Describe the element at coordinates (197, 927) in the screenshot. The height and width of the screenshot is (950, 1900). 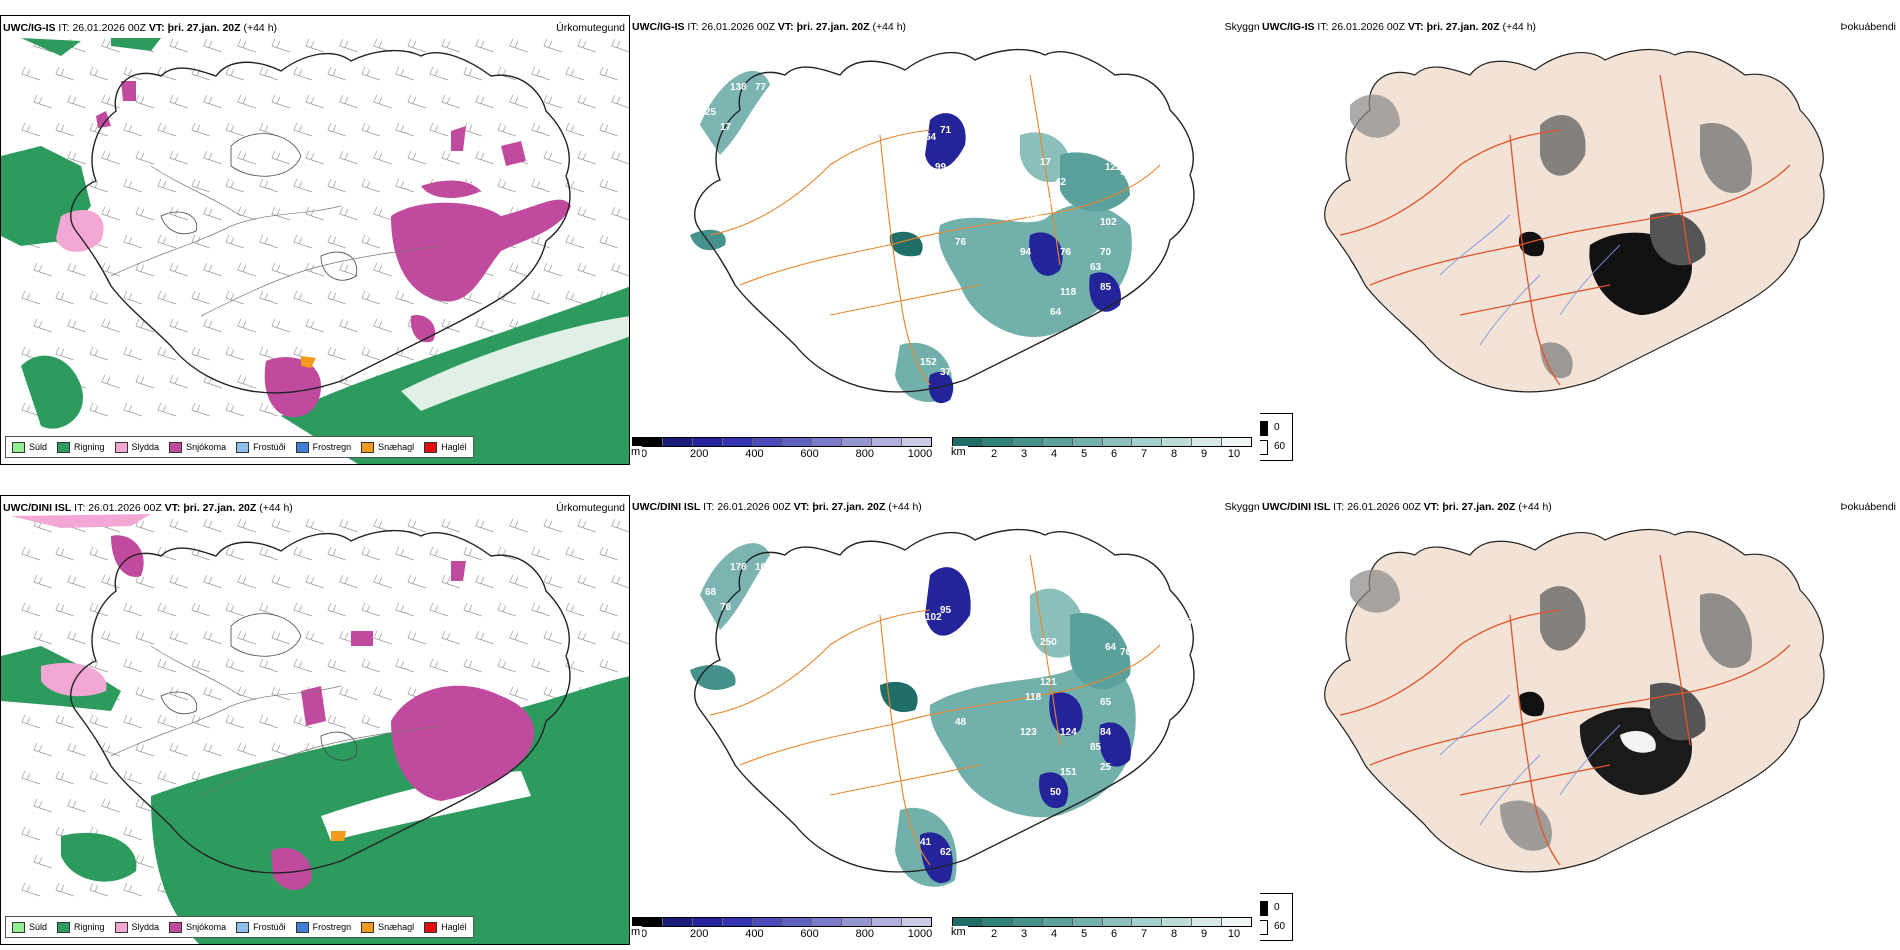
I see `legend-item: Snjókoma` at that location.